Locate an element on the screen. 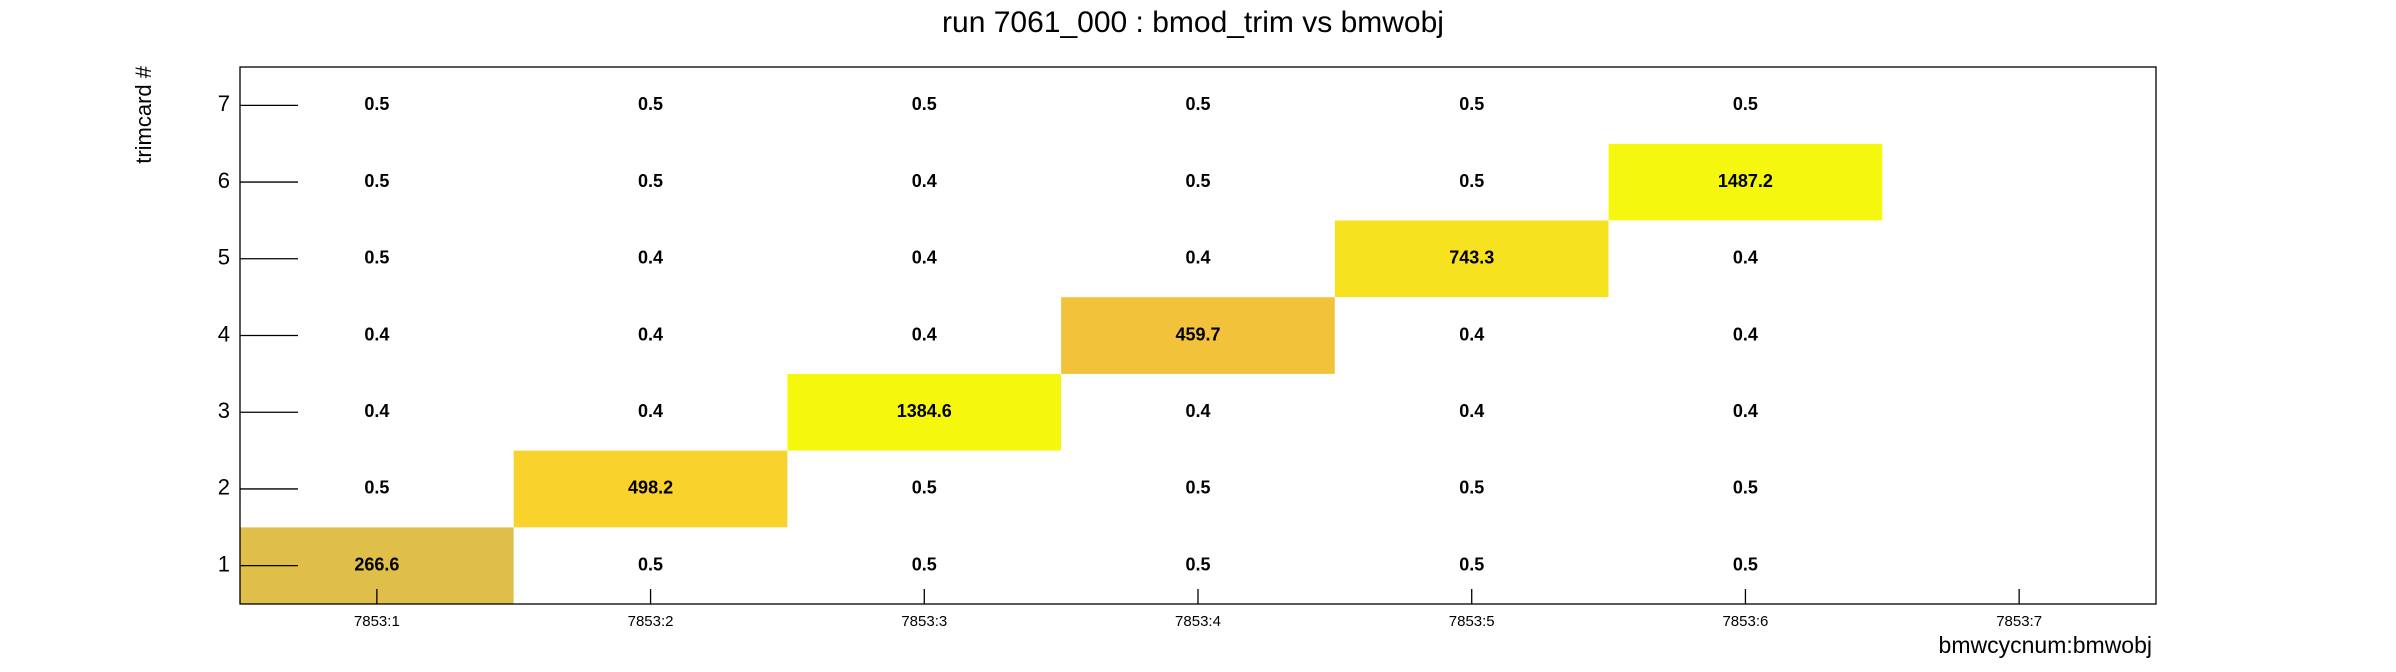 The height and width of the screenshot is (672, 2396). cell-label: 498.2 is located at coordinates (650, 488).